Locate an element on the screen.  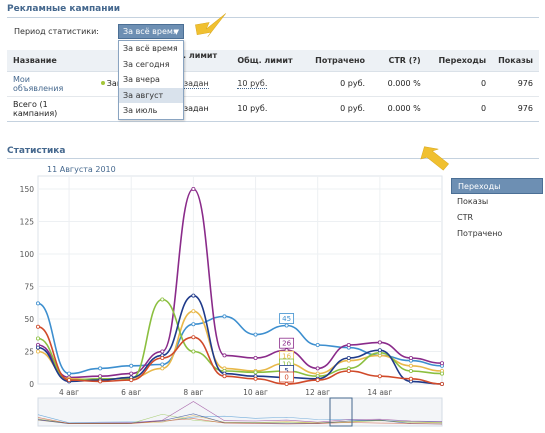
data-label-text: 0 is located at coordinates (286, 378).